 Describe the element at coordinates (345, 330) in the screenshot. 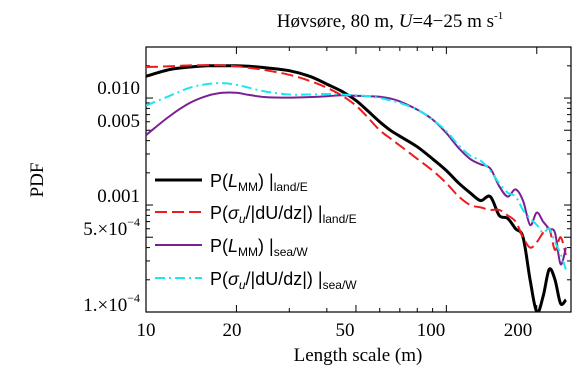

I see `x-tick-label-50: 50` at that location.